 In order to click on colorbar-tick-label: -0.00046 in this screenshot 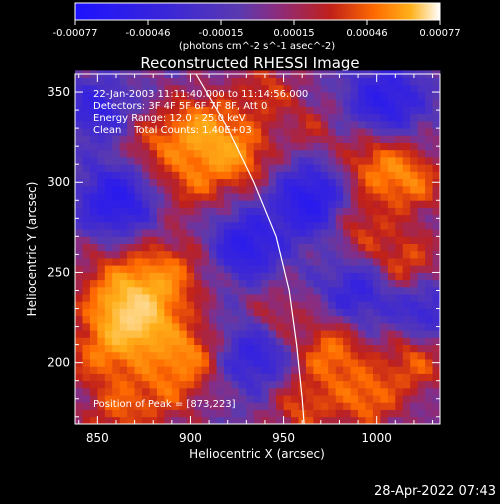, I will do `click(148, 33)`.